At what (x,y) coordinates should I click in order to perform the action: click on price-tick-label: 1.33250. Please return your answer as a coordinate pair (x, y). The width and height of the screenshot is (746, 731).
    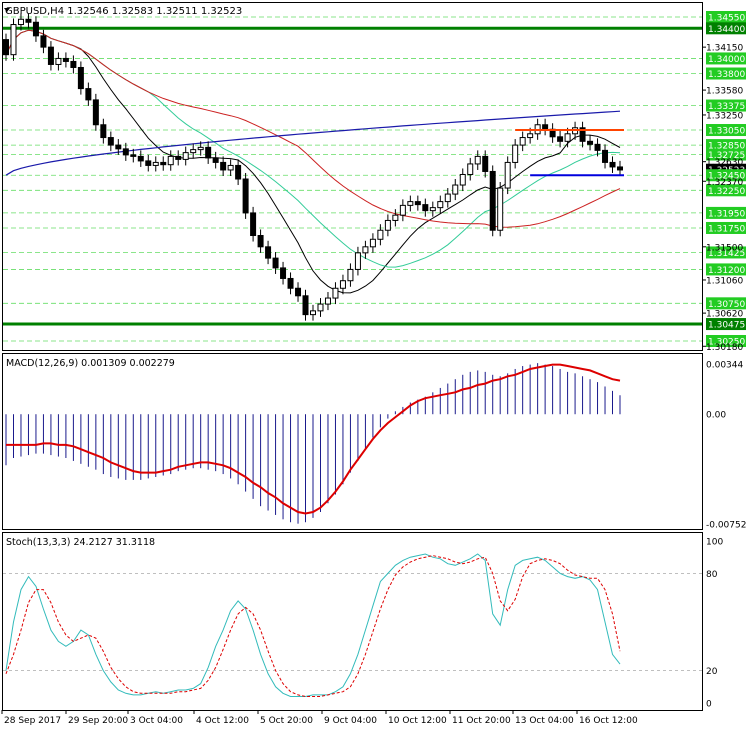
    Looking at the image, I should click on (724, 116).